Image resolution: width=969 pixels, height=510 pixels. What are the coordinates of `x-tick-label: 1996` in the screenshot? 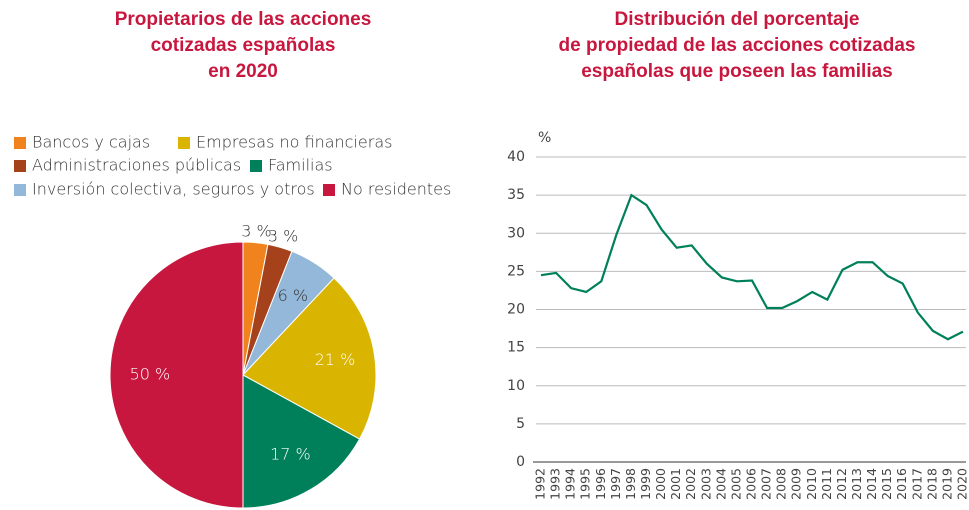 It's located at (600, 484).